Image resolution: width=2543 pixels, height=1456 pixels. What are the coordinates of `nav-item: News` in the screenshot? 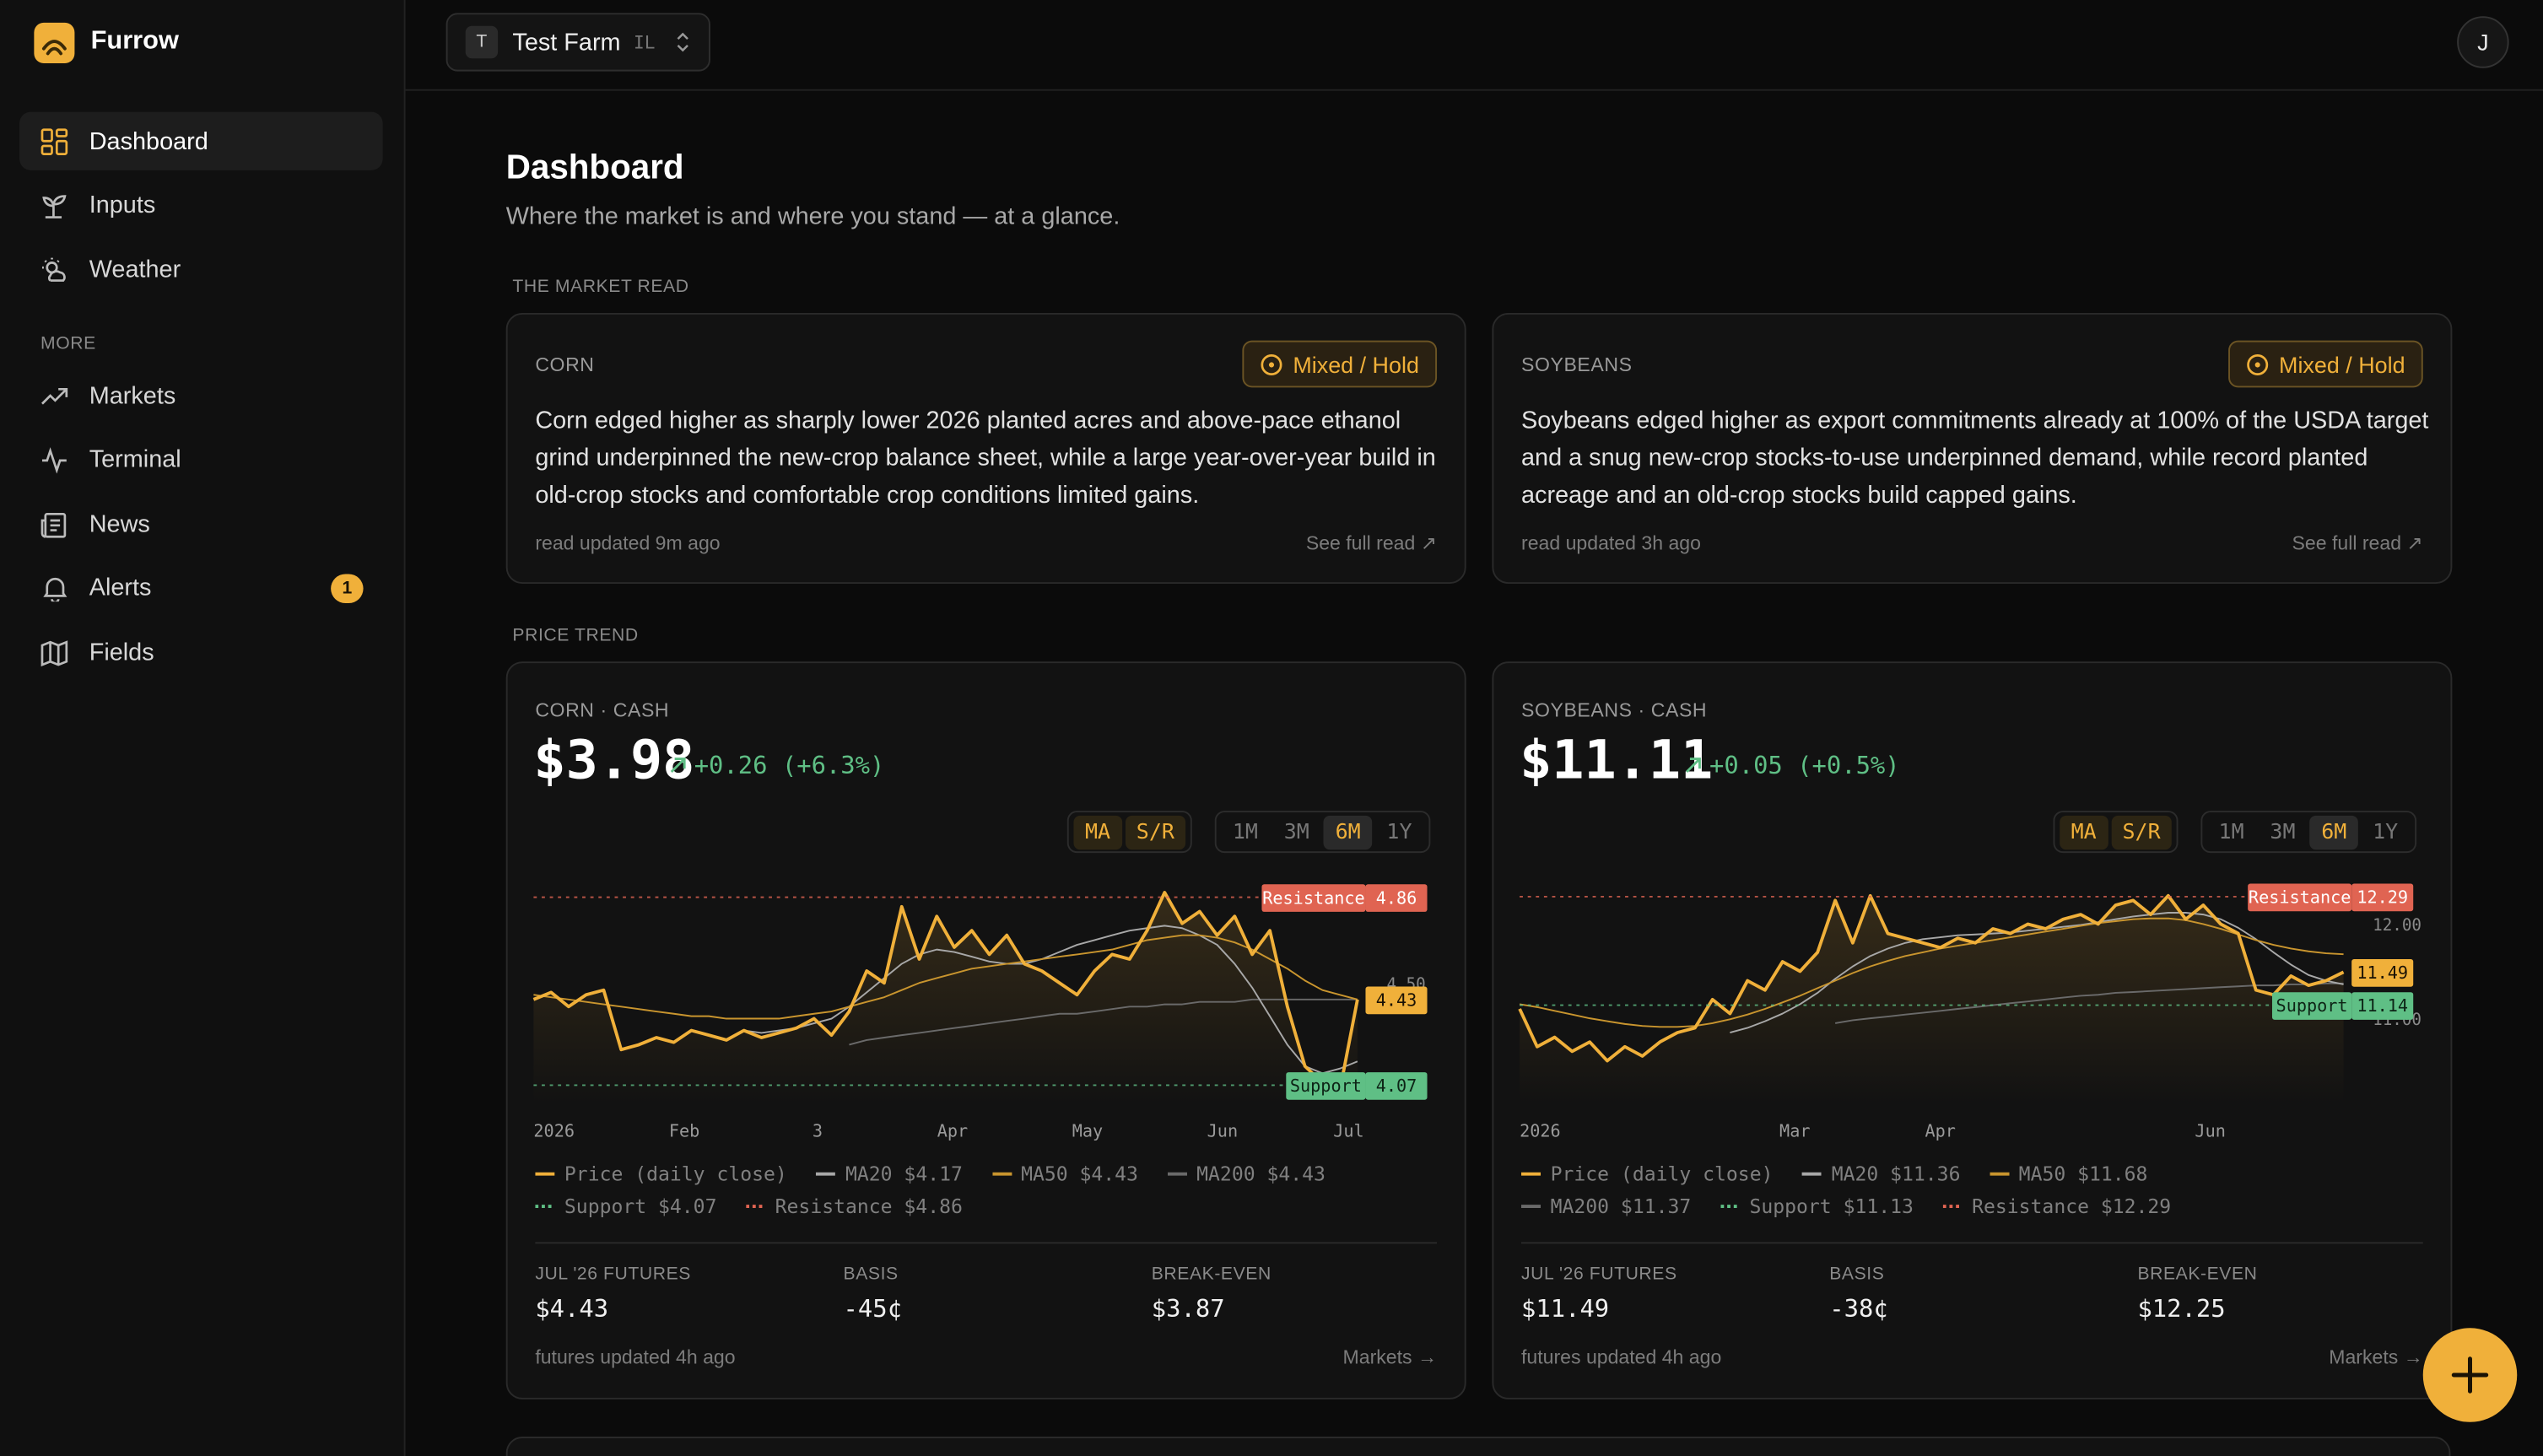 It's located at (201, 524).